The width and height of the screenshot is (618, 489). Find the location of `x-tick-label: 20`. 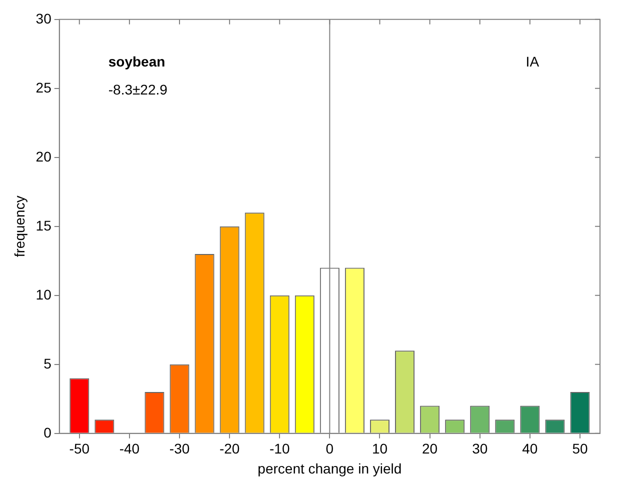

x-tick-label: 20 is located at coordinates (430, 448).